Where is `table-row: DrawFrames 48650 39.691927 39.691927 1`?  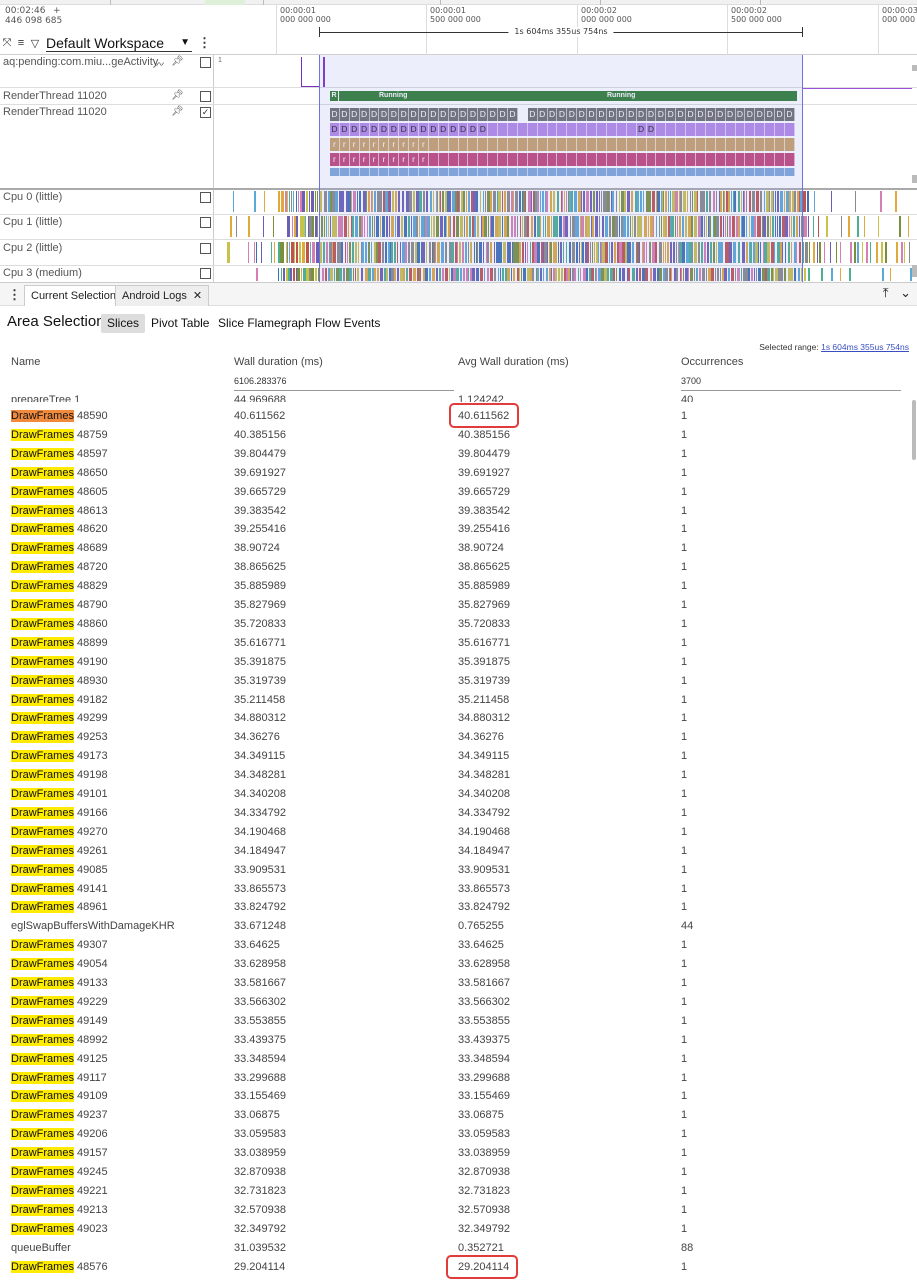
table-row: DrawFrames 48650 39.691927 39.691927 1 is located at coordinates (455, 474).